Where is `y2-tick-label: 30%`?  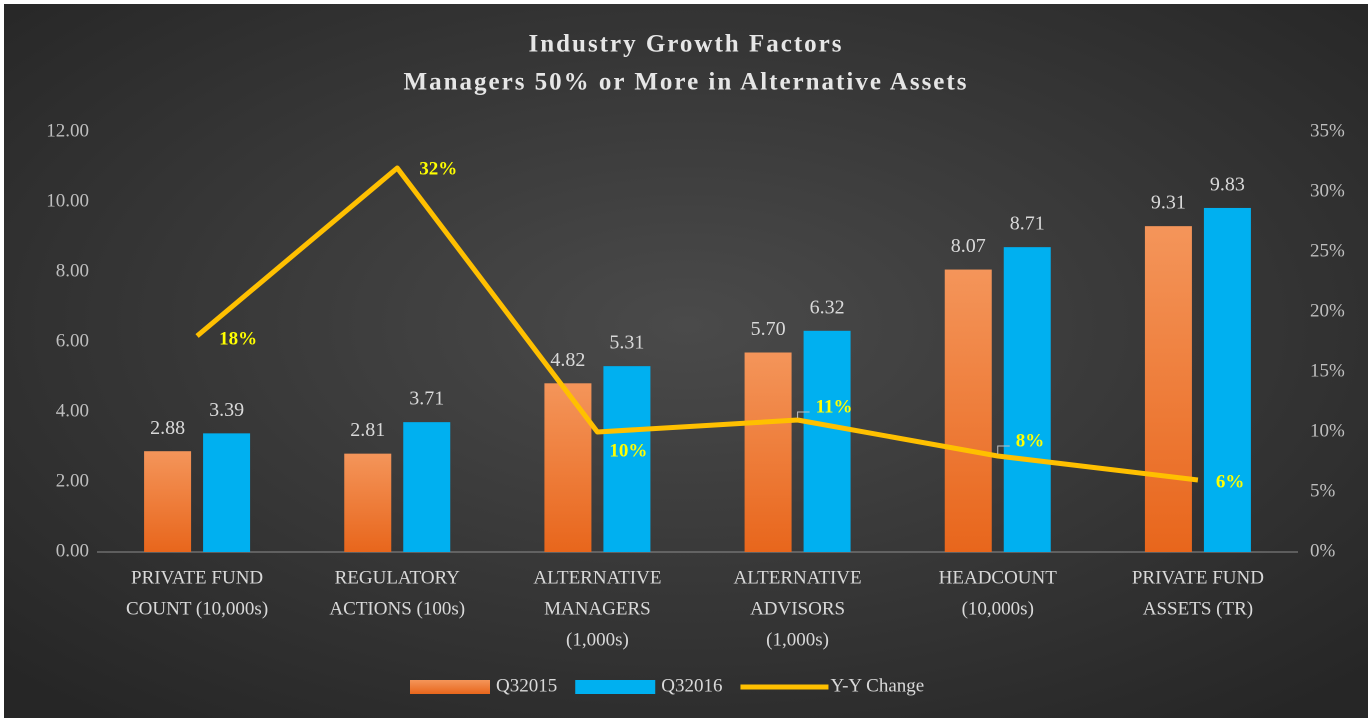
y2-tick-label: 30% is located at coordinates (1327, 190).